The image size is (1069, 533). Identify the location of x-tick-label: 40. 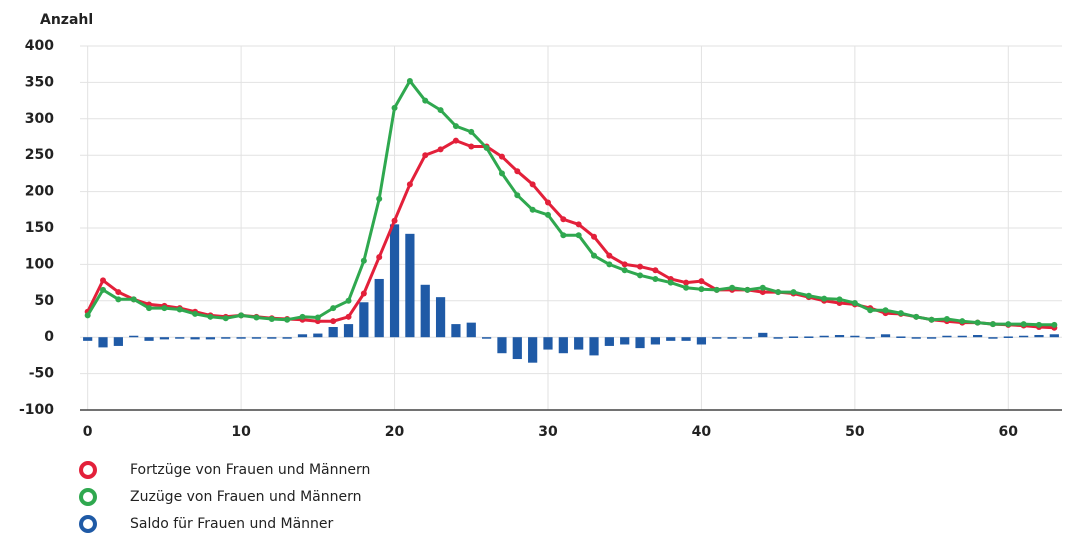
(702, 432).